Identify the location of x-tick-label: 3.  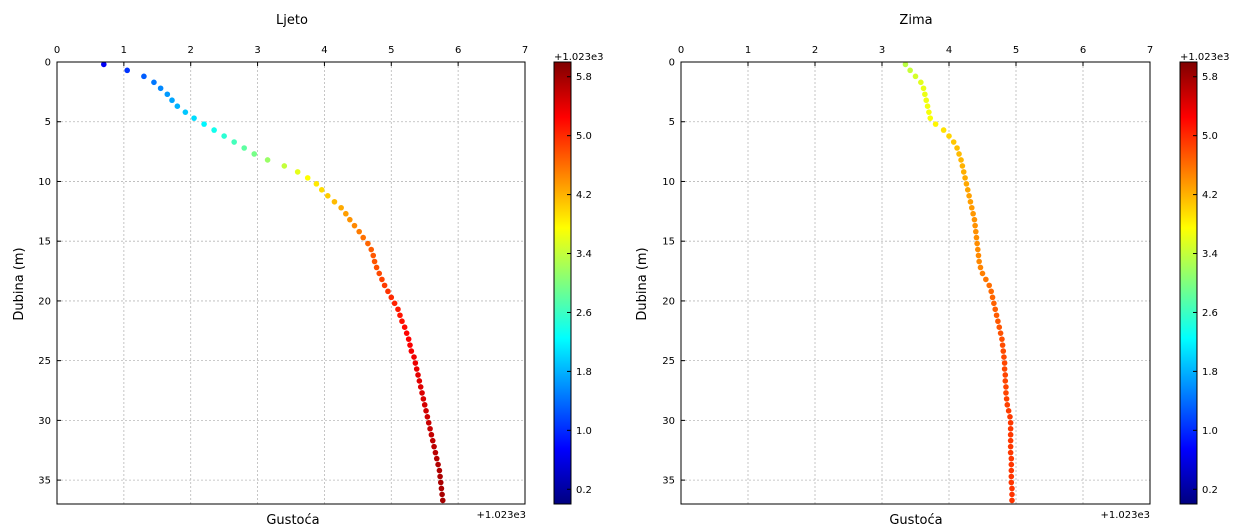
(882, 50).